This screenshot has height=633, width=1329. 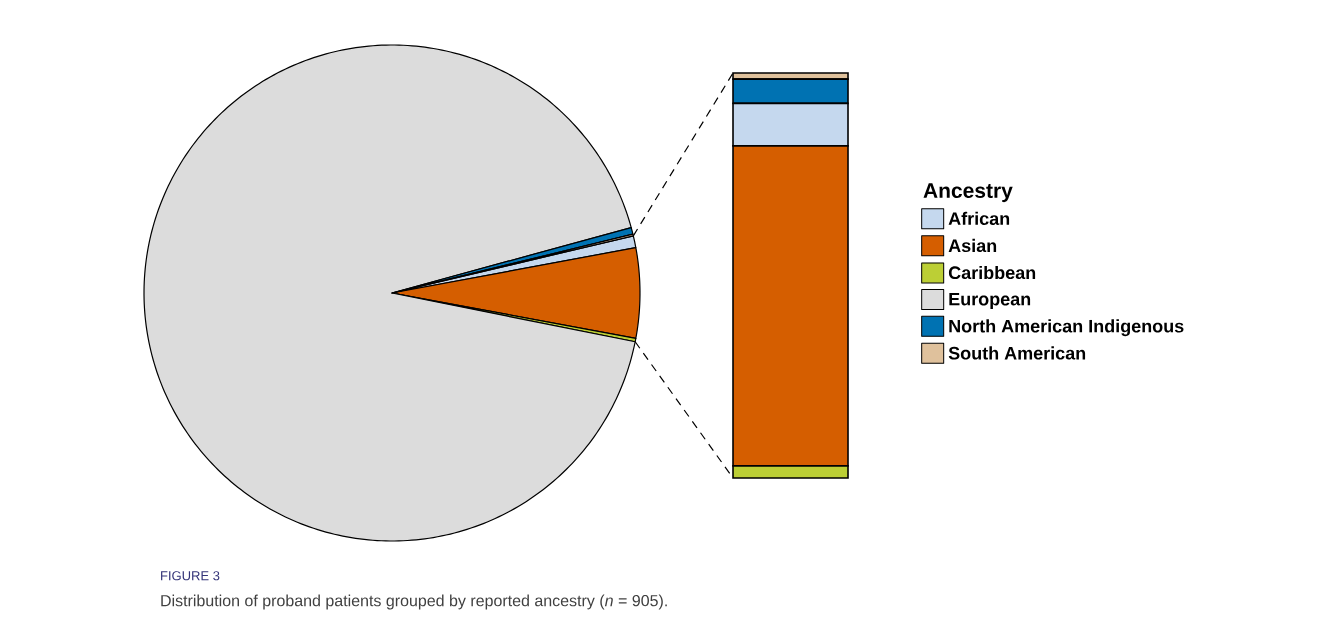 I want to click on legend-label: Asian, so click(x=972, y=245).